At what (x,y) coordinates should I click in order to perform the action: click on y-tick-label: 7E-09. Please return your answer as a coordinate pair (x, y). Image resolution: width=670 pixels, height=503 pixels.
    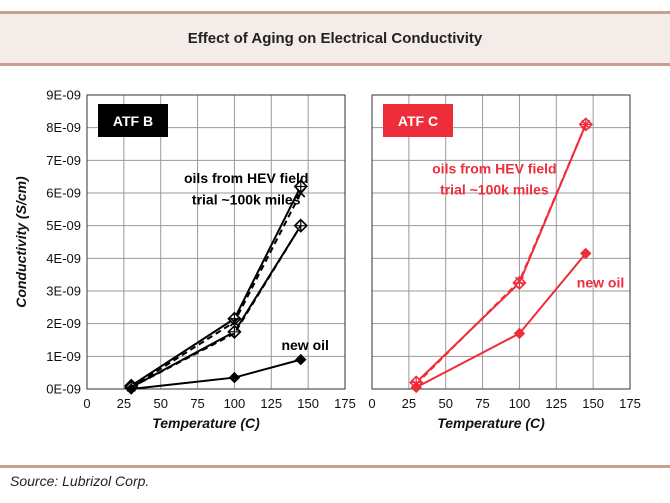
    Looking at the image, I should click on (63, 160).